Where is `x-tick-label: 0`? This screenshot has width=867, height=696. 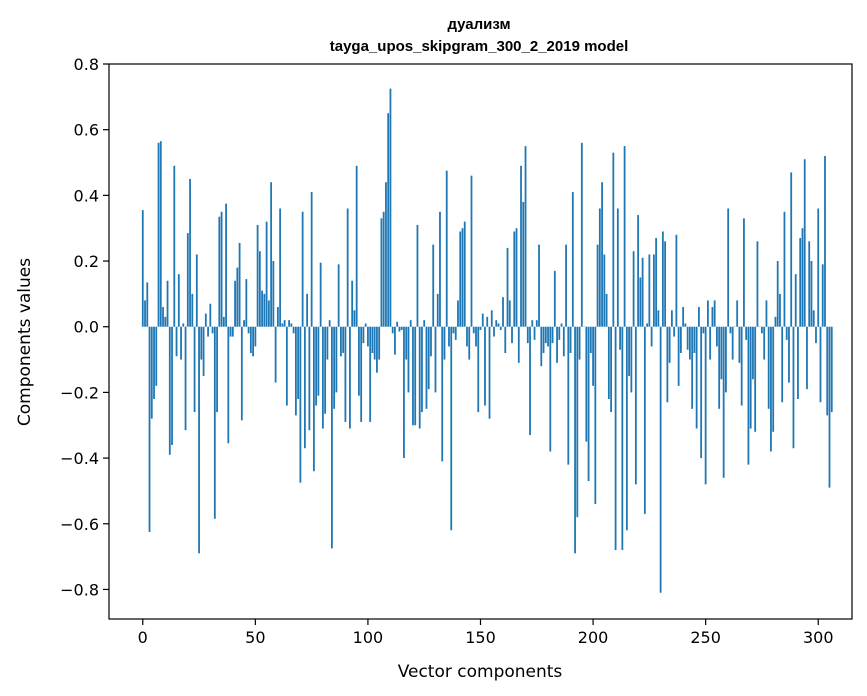
x-tick-label: 0 is located at coordinates (143, 637).